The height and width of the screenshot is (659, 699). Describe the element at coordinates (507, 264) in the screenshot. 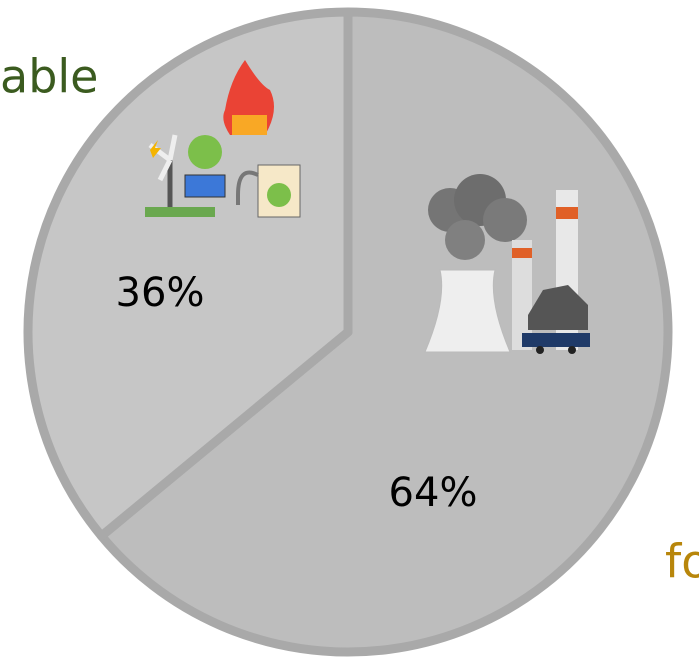

I see `fossil-icon` at that location.